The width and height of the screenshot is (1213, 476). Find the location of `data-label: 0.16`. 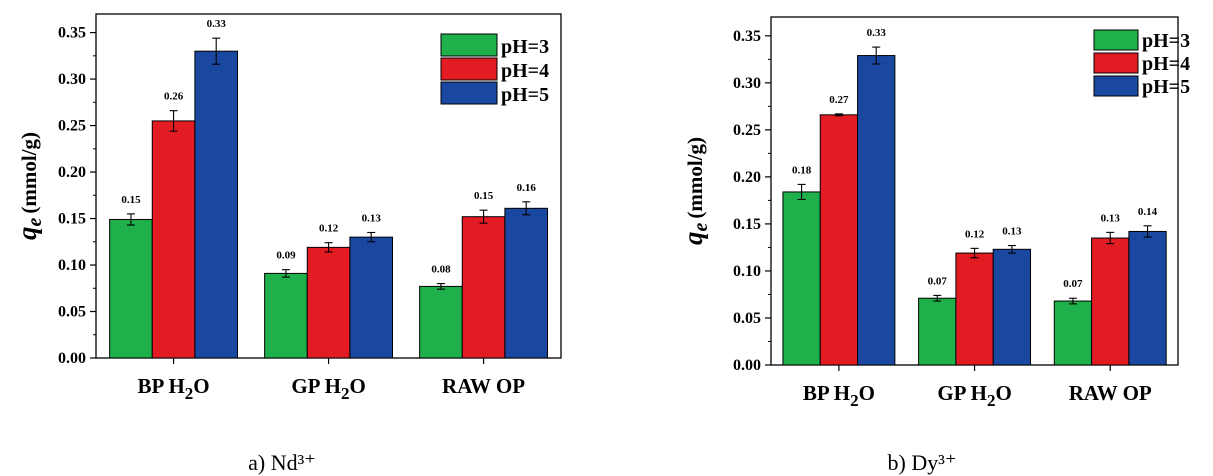

data-label: 0.16 is located at coordinates (527, 188).